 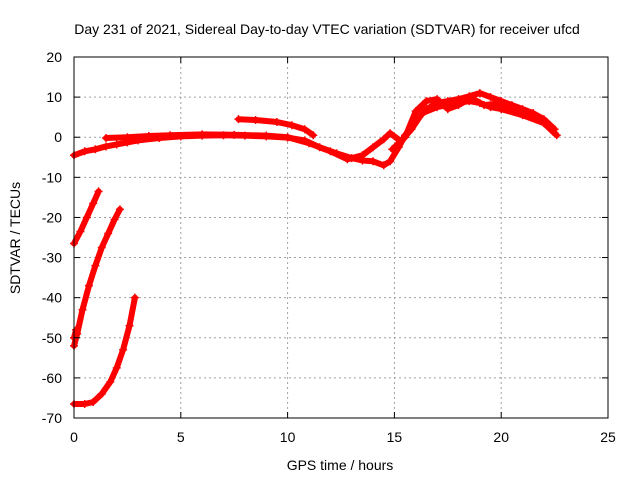 I want to click on y-tick-labels: -70 -60 -50 -40 -30 -20 -10 0 10 20, so click(x=52, y=237).